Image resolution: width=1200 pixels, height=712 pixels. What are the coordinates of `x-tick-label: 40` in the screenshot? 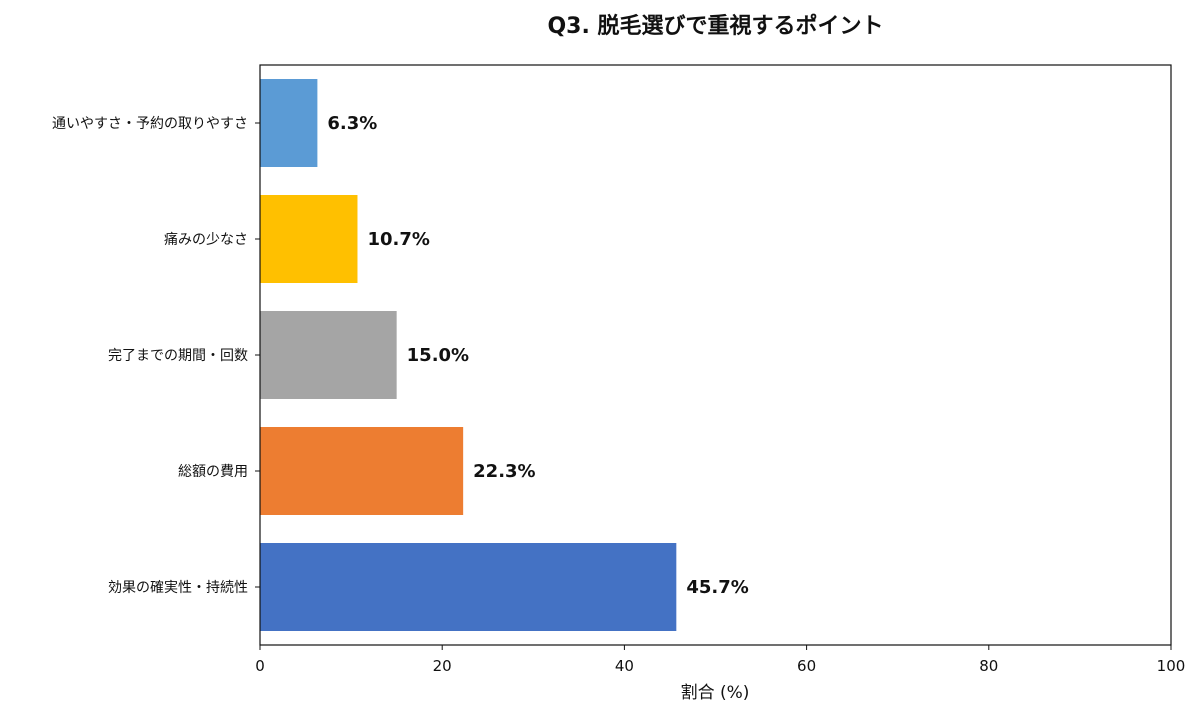 It's located at (624, 666).